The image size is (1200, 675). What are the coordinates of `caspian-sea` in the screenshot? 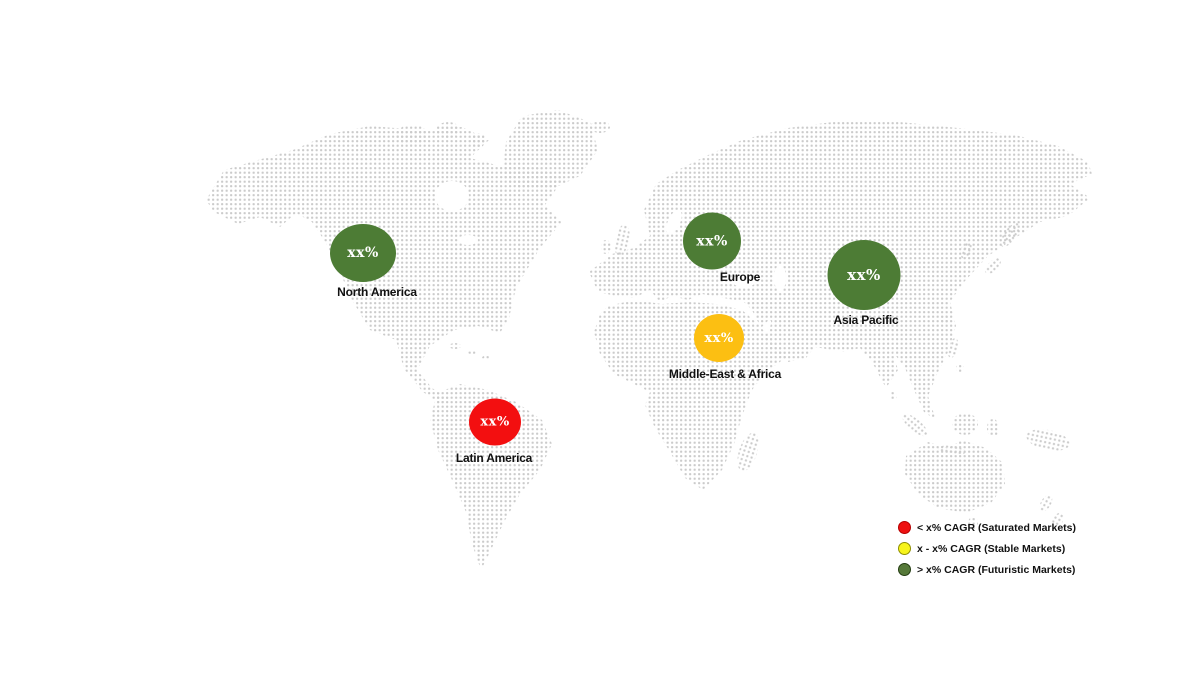 It's located at (780, 278).